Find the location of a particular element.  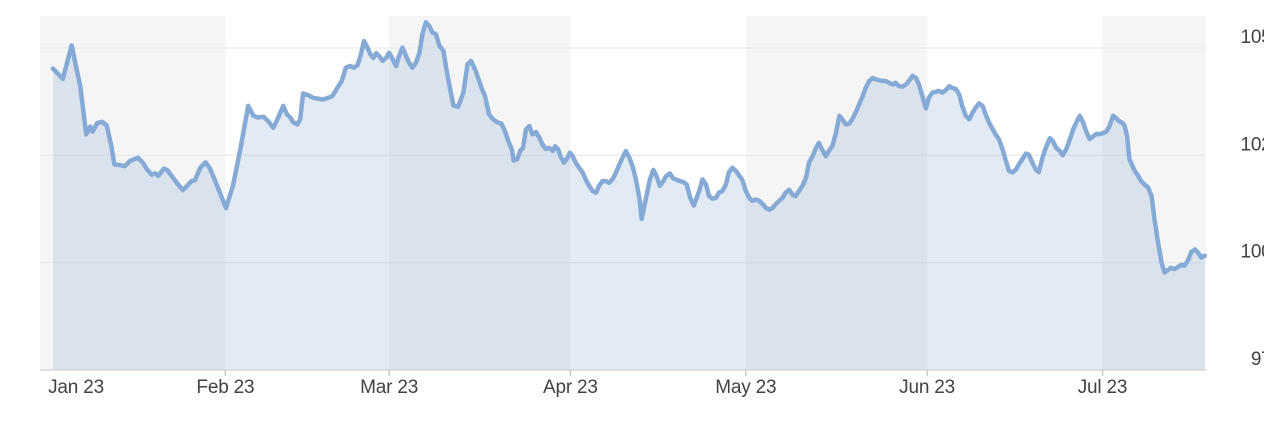

x-tick-label: Mar 23 is located at coordinates (389, 387).